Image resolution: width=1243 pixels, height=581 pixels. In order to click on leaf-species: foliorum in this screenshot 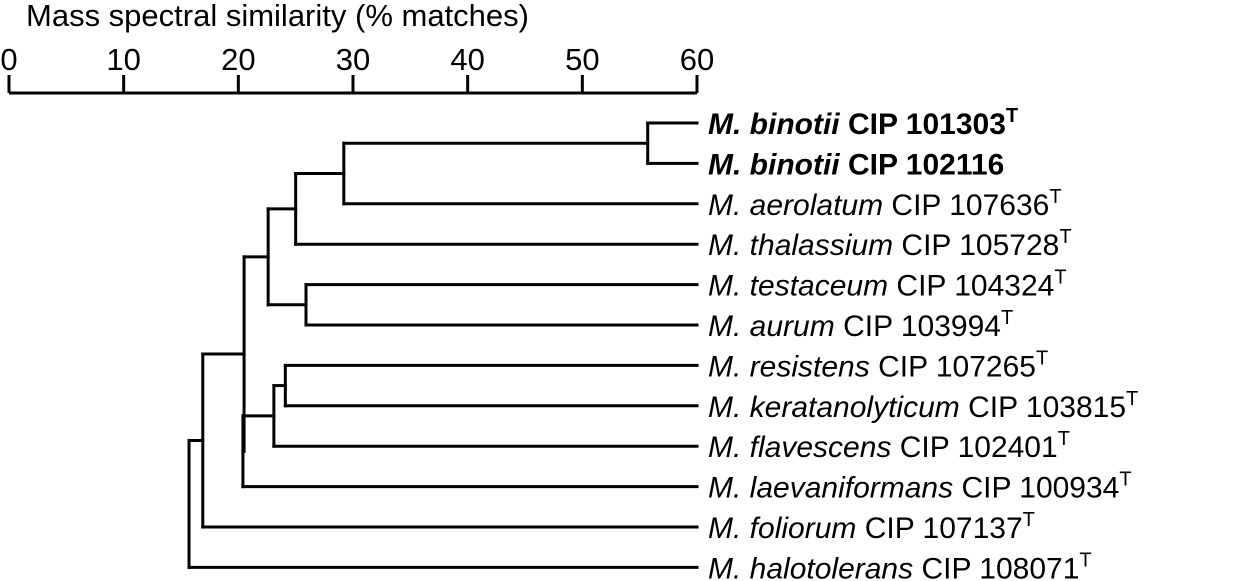, I will do `click(803, 528)`.